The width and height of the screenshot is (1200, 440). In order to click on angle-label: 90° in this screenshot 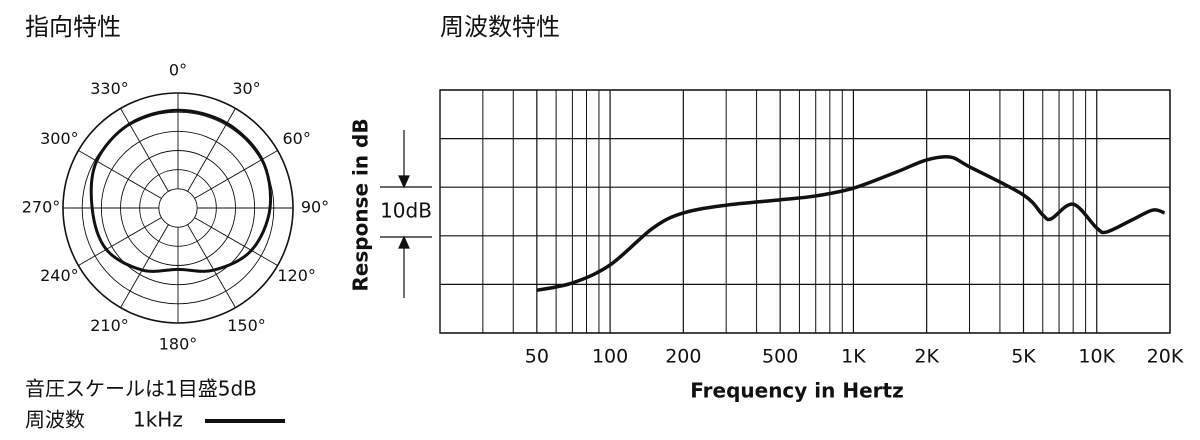, I will do `click(315, 207)`.